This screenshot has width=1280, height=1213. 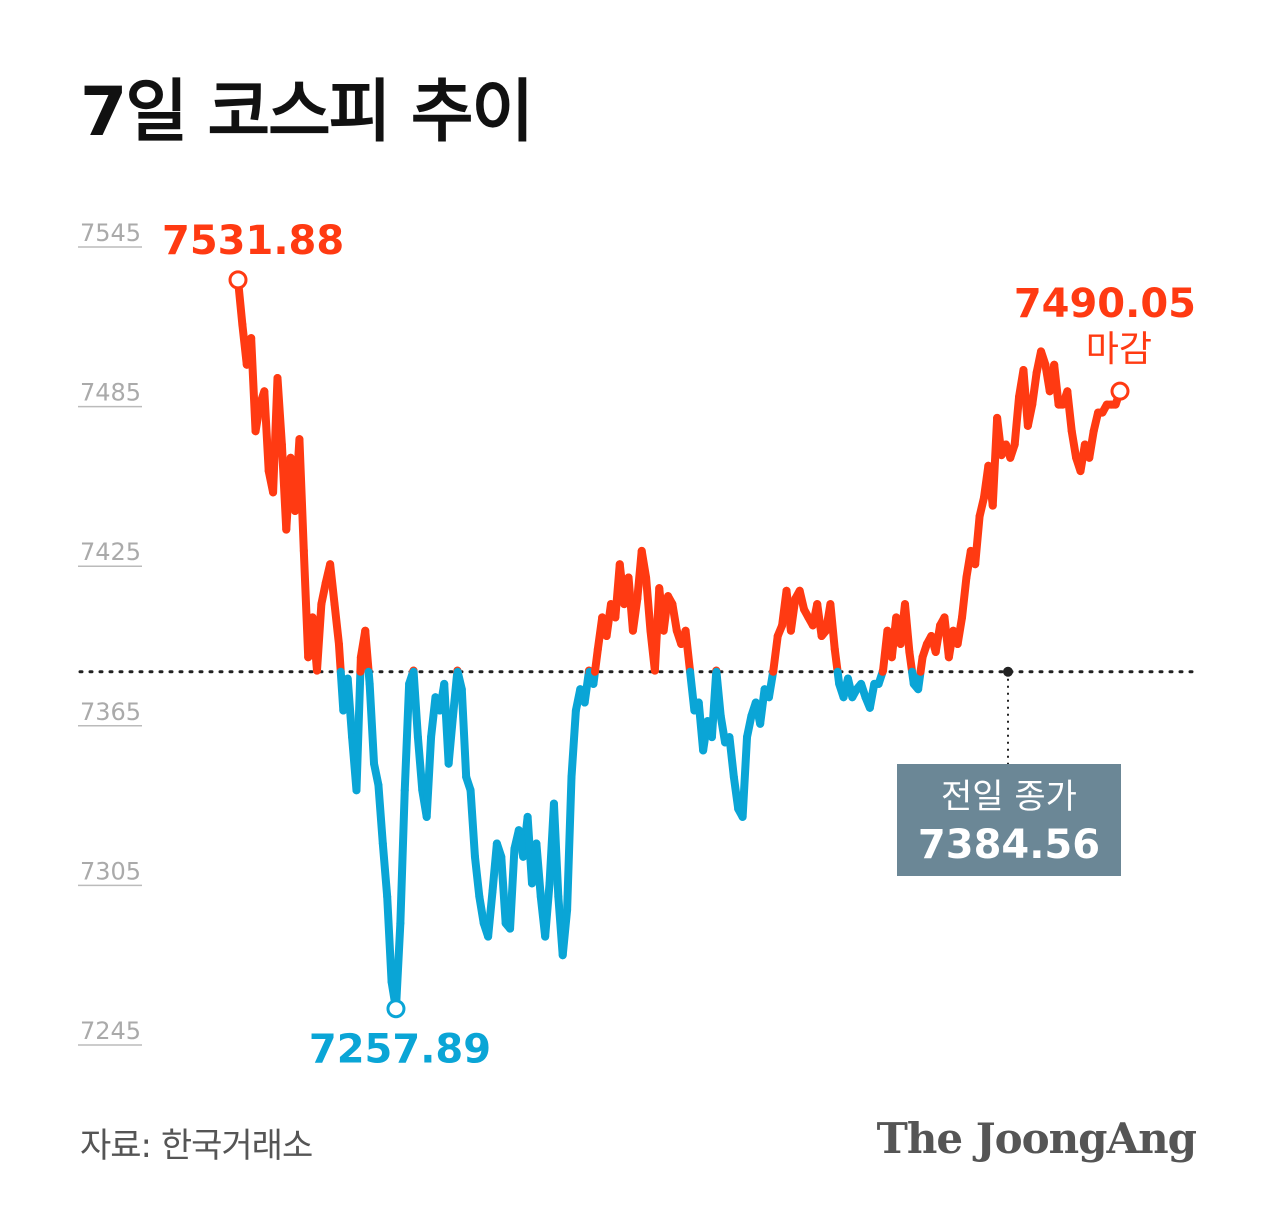 What do you see at coordinates (1119, 349) in the screenshot?
I see `data-sublabel-close: 마감` at bounding box center [1119, 349].